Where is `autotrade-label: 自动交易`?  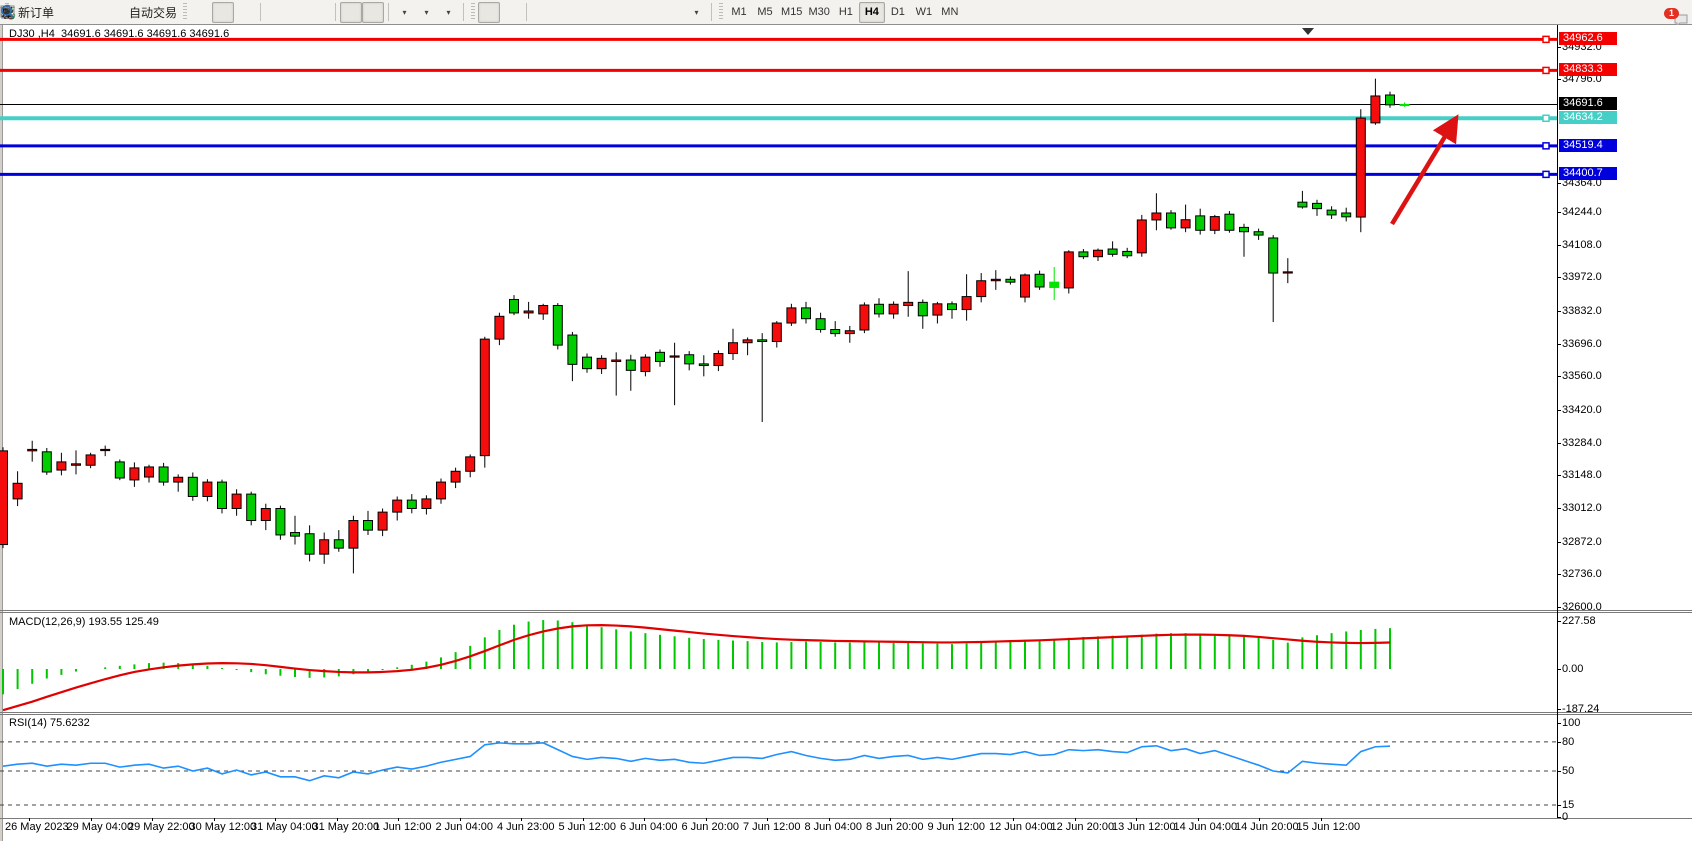 autotrade-label: 自动交易 is located at coordinates (153, 12).